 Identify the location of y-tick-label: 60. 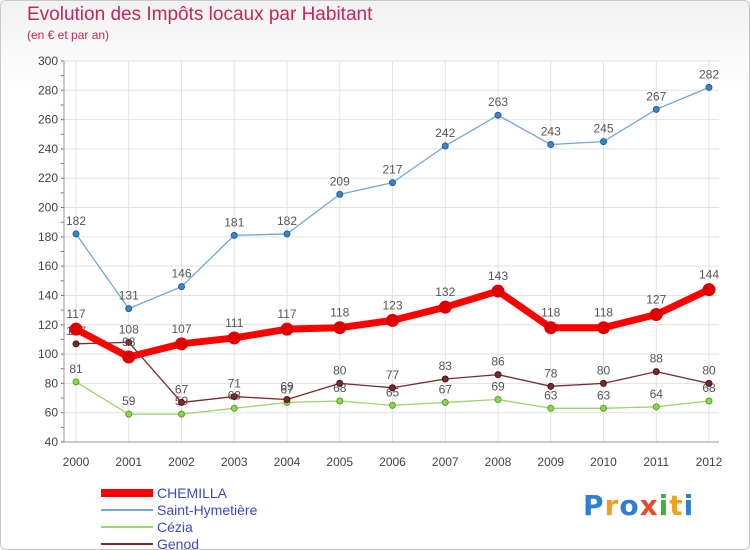
(52, 413).